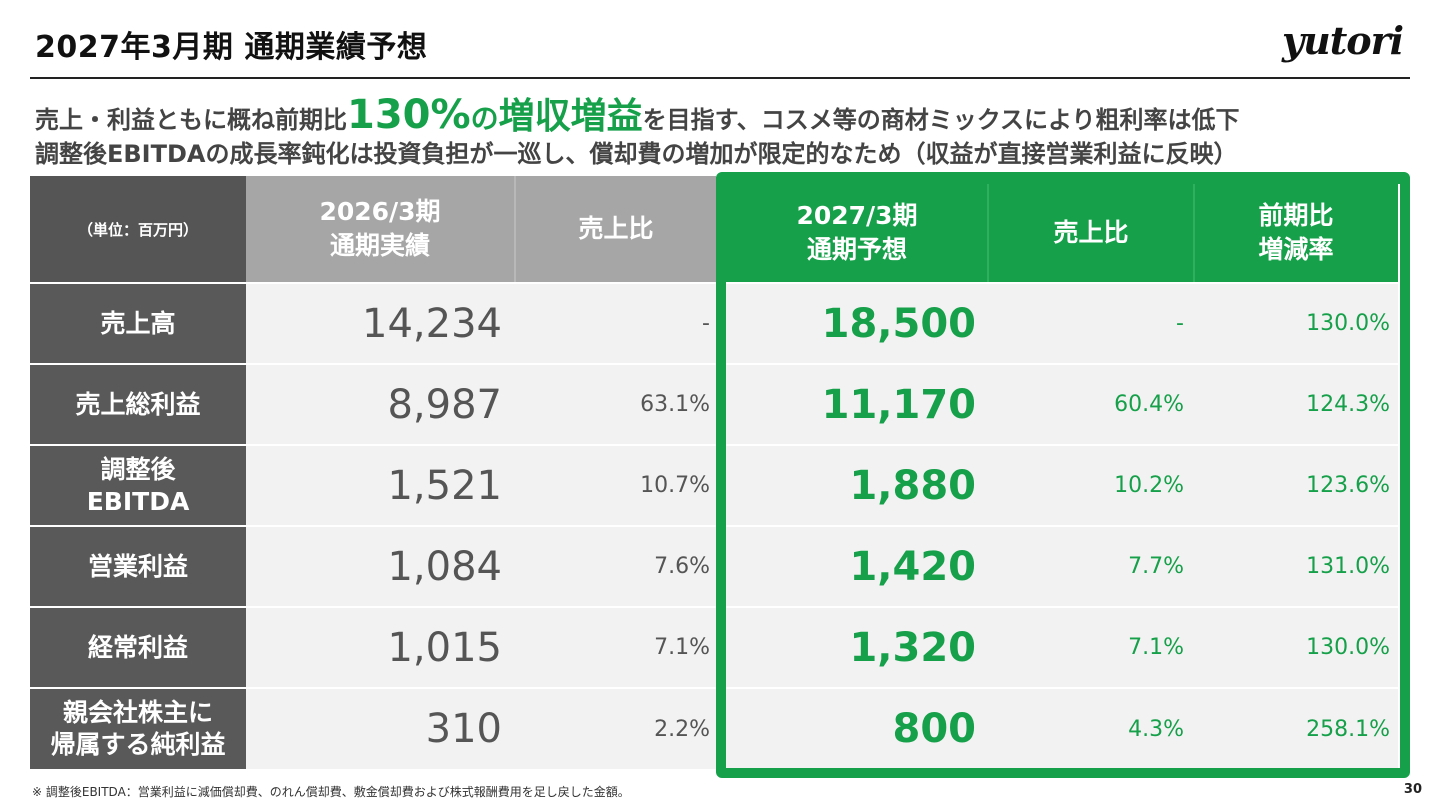 The image size is (1440, 810). What do you see at coordinates (616, 229) in the screenshot?
I see `col-header-ratio: 売上比` at bounding box center [616, 229].